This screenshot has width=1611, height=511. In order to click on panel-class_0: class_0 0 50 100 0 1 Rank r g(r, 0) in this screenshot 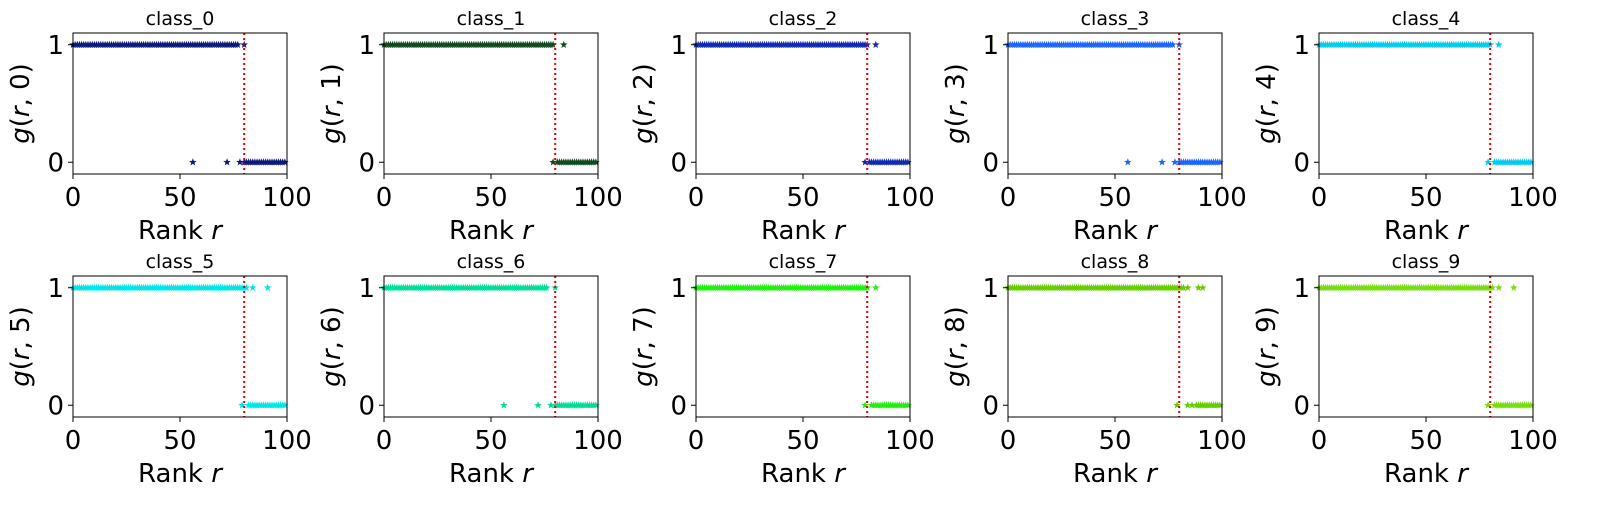, I will do `click(159, 127)`.